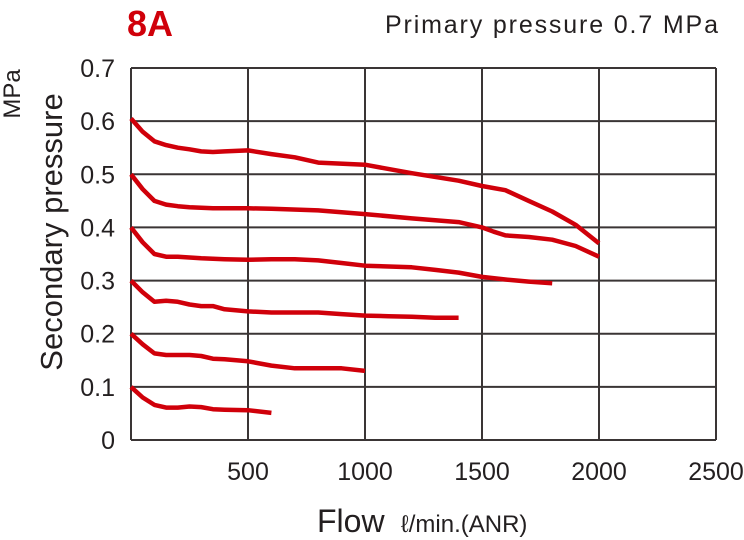 Image resolution: width=744 pixels, height=540 pixels. I want to click on x-axis-label: Flow, so click(351, 521).